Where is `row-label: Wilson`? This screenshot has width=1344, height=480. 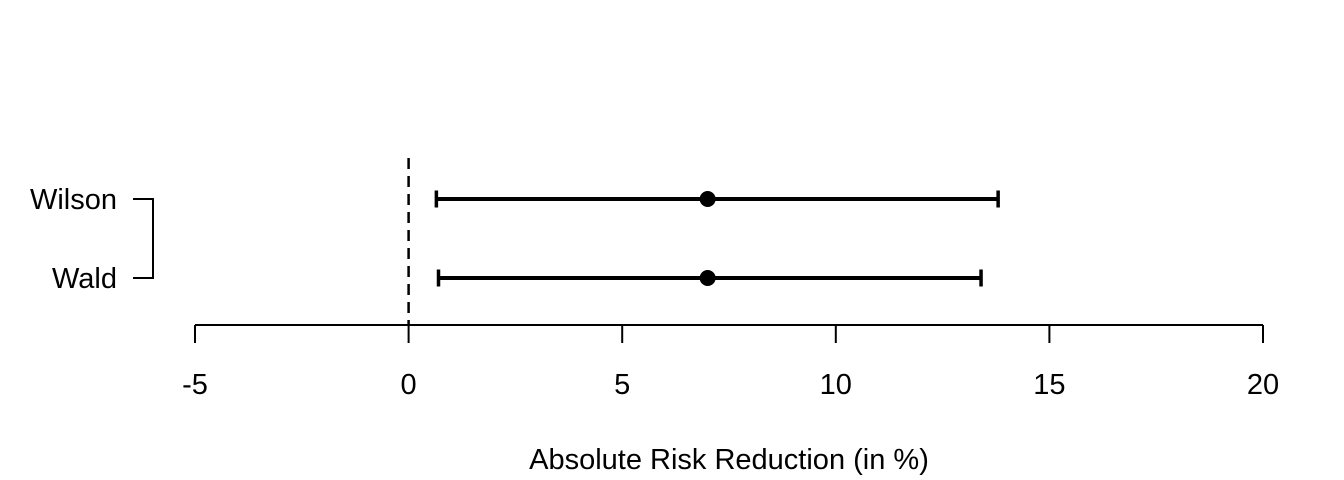 row-label: Wilson is located at coordinates (73, 200).